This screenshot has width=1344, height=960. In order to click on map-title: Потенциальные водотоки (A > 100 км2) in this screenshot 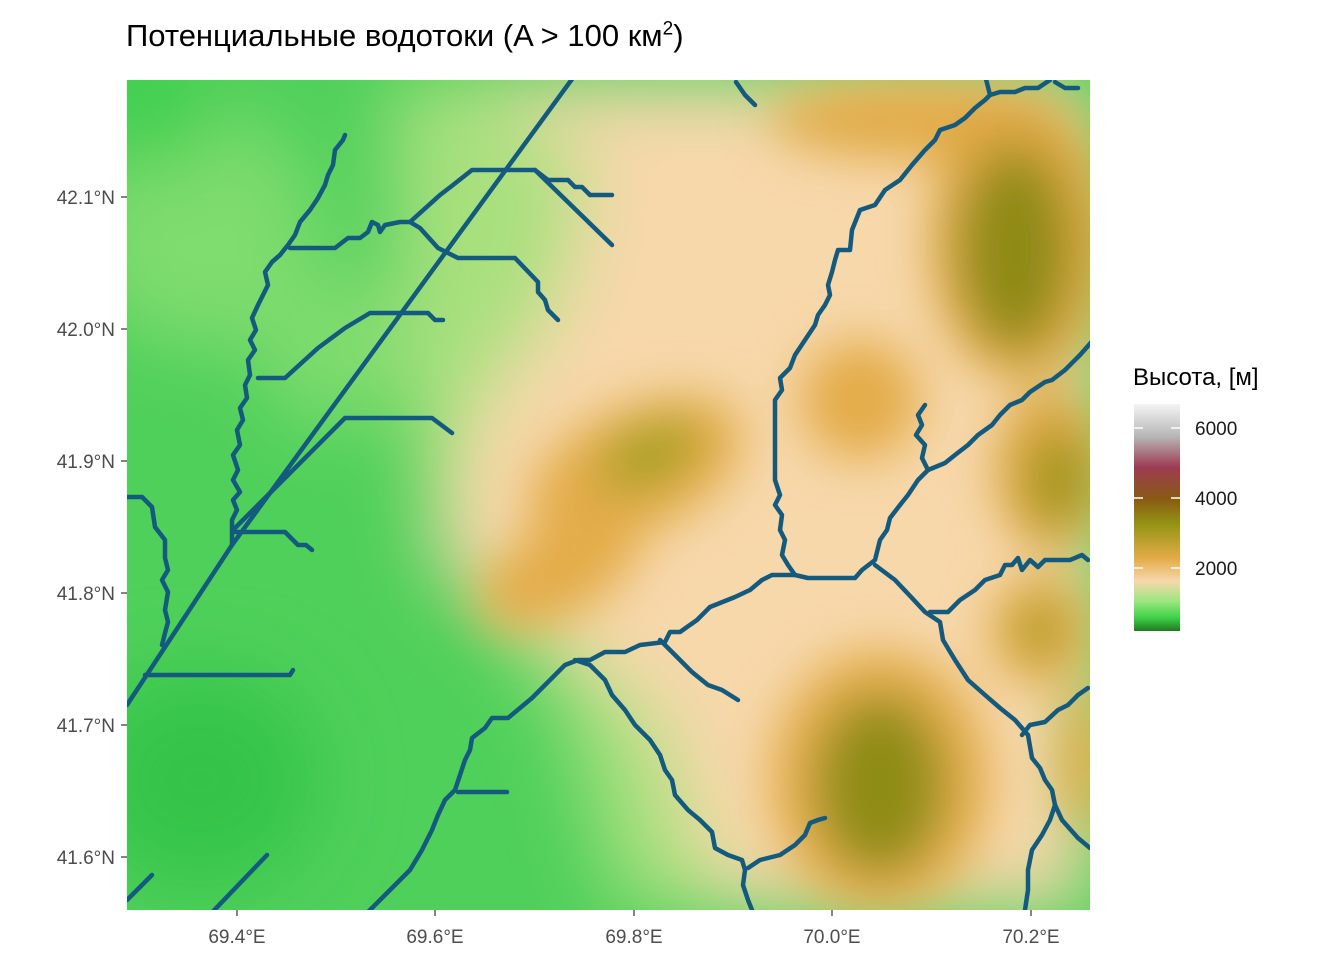, I will do `click(405, 36)`.